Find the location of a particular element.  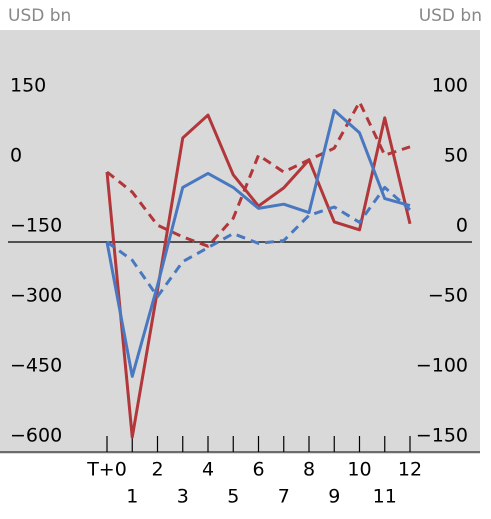

y-tick-label: −600 is located at coordinates (36, 436).